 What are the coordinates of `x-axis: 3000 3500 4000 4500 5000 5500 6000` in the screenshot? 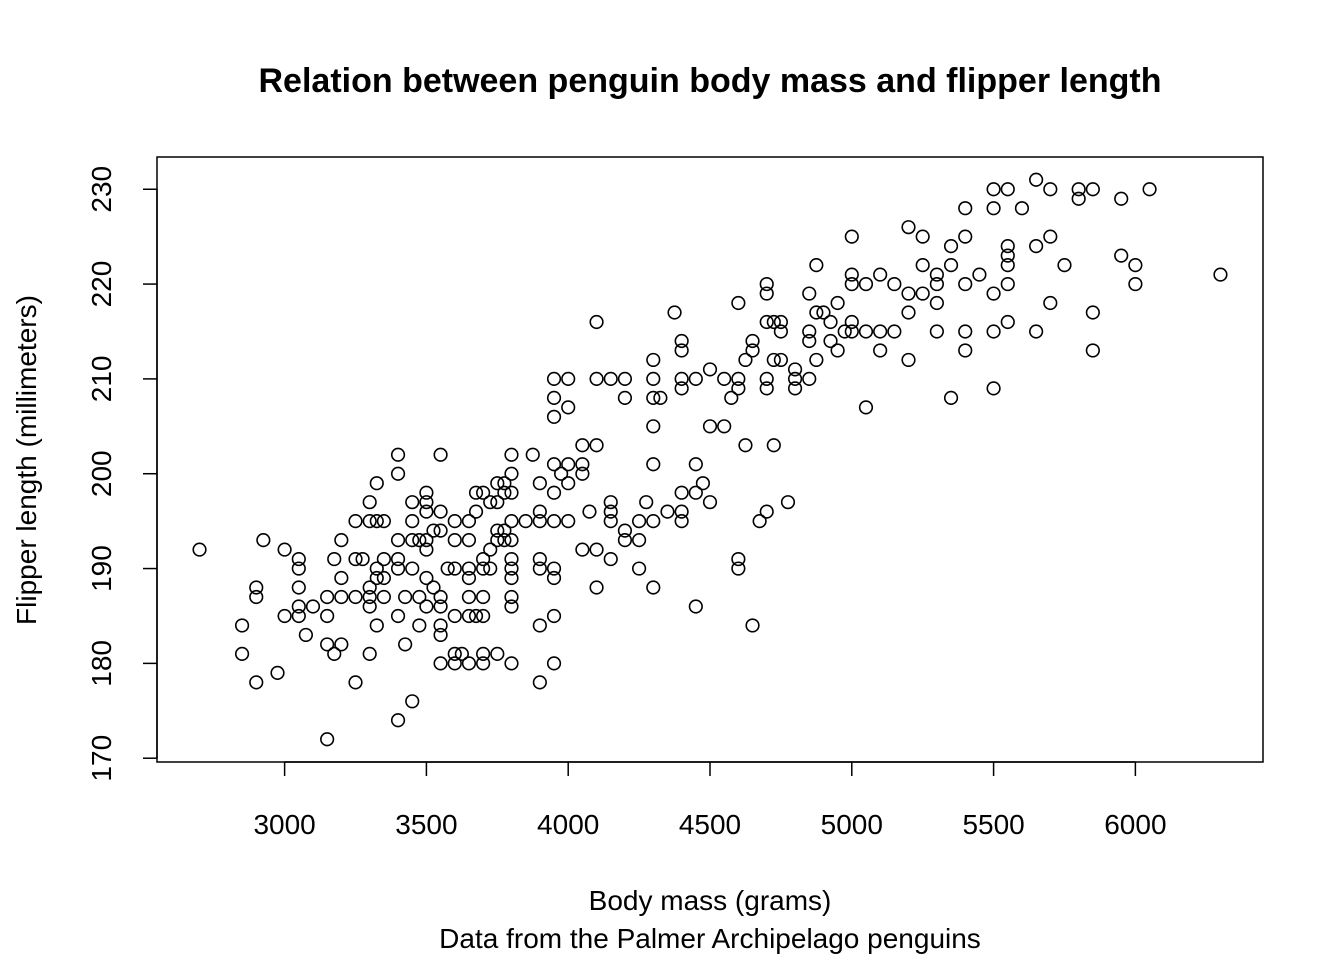 It's located at (710, 800).